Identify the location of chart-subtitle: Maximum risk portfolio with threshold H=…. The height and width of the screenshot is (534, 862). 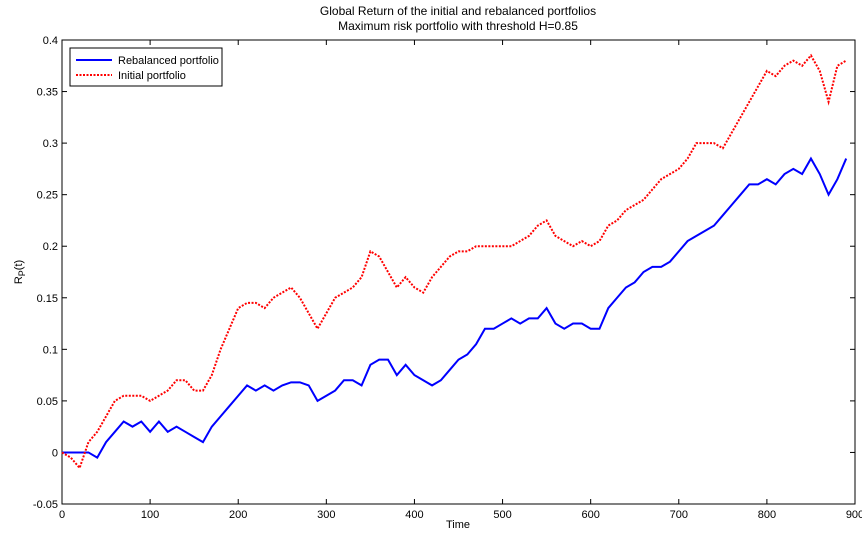
(458, 26).